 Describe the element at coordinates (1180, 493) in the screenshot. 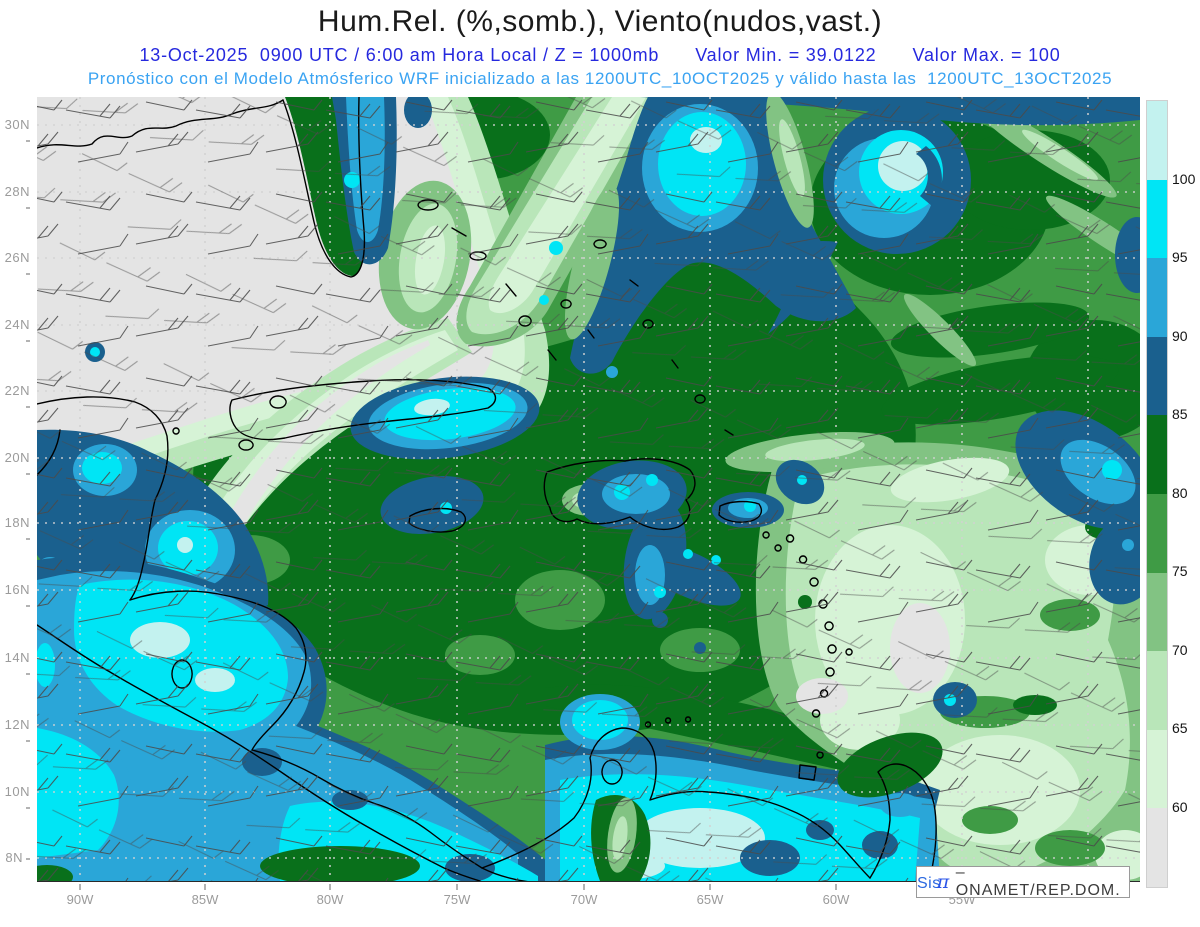

I see `colorbar-tick-label: 80` at that location.